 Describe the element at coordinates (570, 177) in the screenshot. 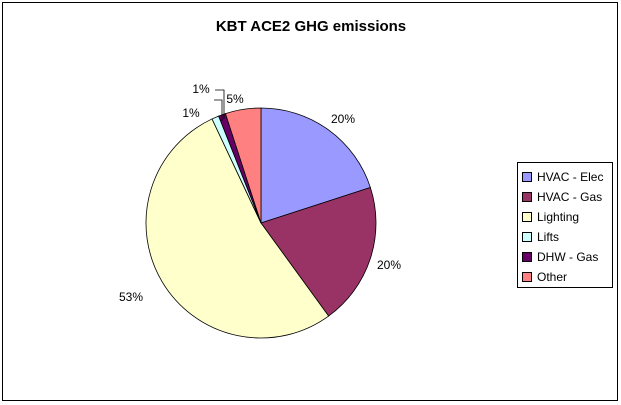

I see `legend-label: HVAC - Elec` at that location.